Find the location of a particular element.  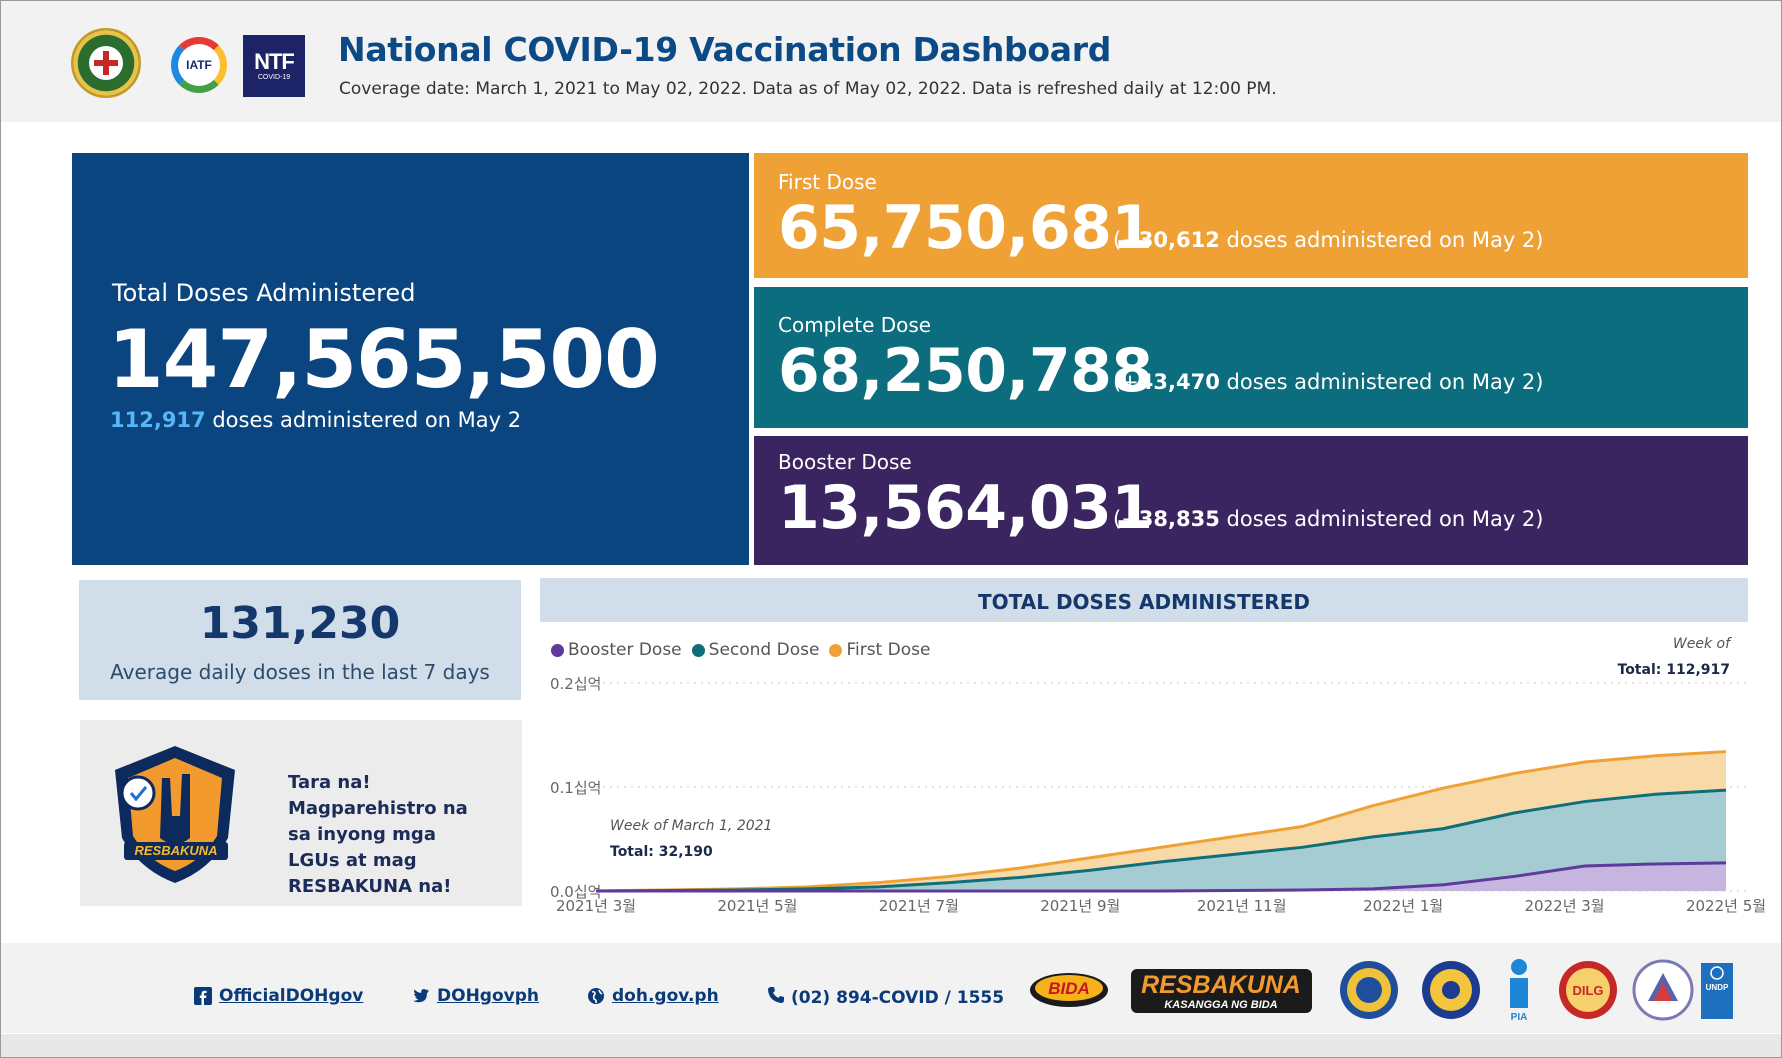

badge-resbakuna-text: RESBAKUNA is located at coordinates (175, 850).